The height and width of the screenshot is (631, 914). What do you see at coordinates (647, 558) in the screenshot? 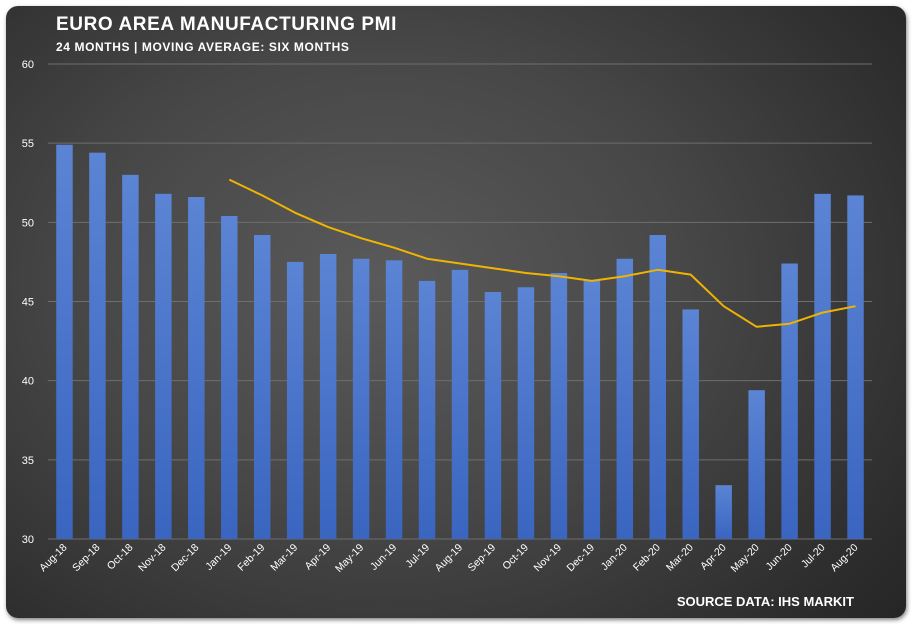
I see `x-tick-label: Feb-20` at bounding box center [647, 558].